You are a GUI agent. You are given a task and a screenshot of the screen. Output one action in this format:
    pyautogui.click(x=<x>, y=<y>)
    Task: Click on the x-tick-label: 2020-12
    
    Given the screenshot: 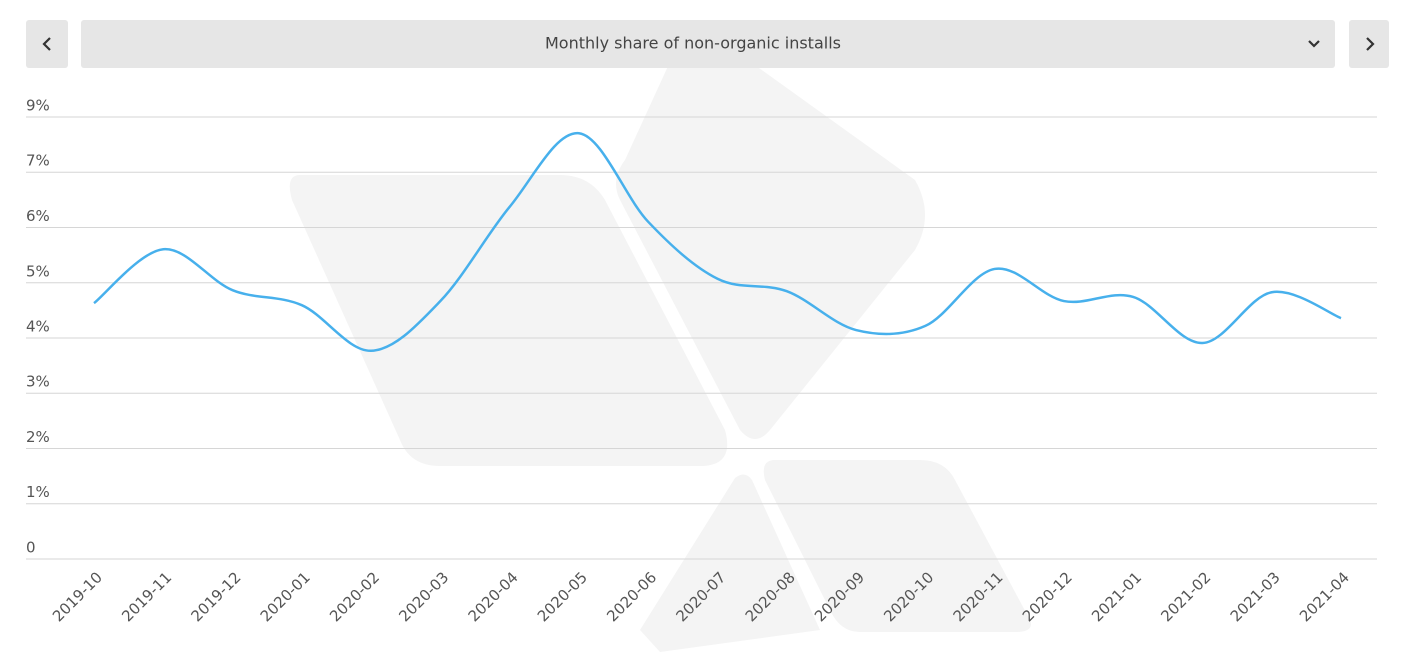 What is the action you would take?
    pyautogui.click(x=1047, y=596)
    